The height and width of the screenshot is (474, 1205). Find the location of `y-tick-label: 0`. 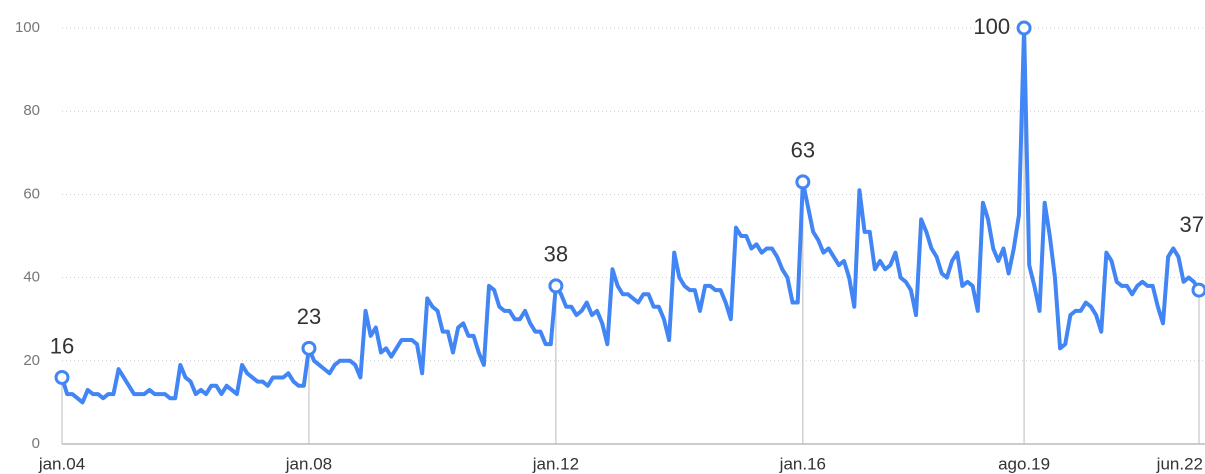

y-tick-label: 0 is located at coordinates (36, 443).